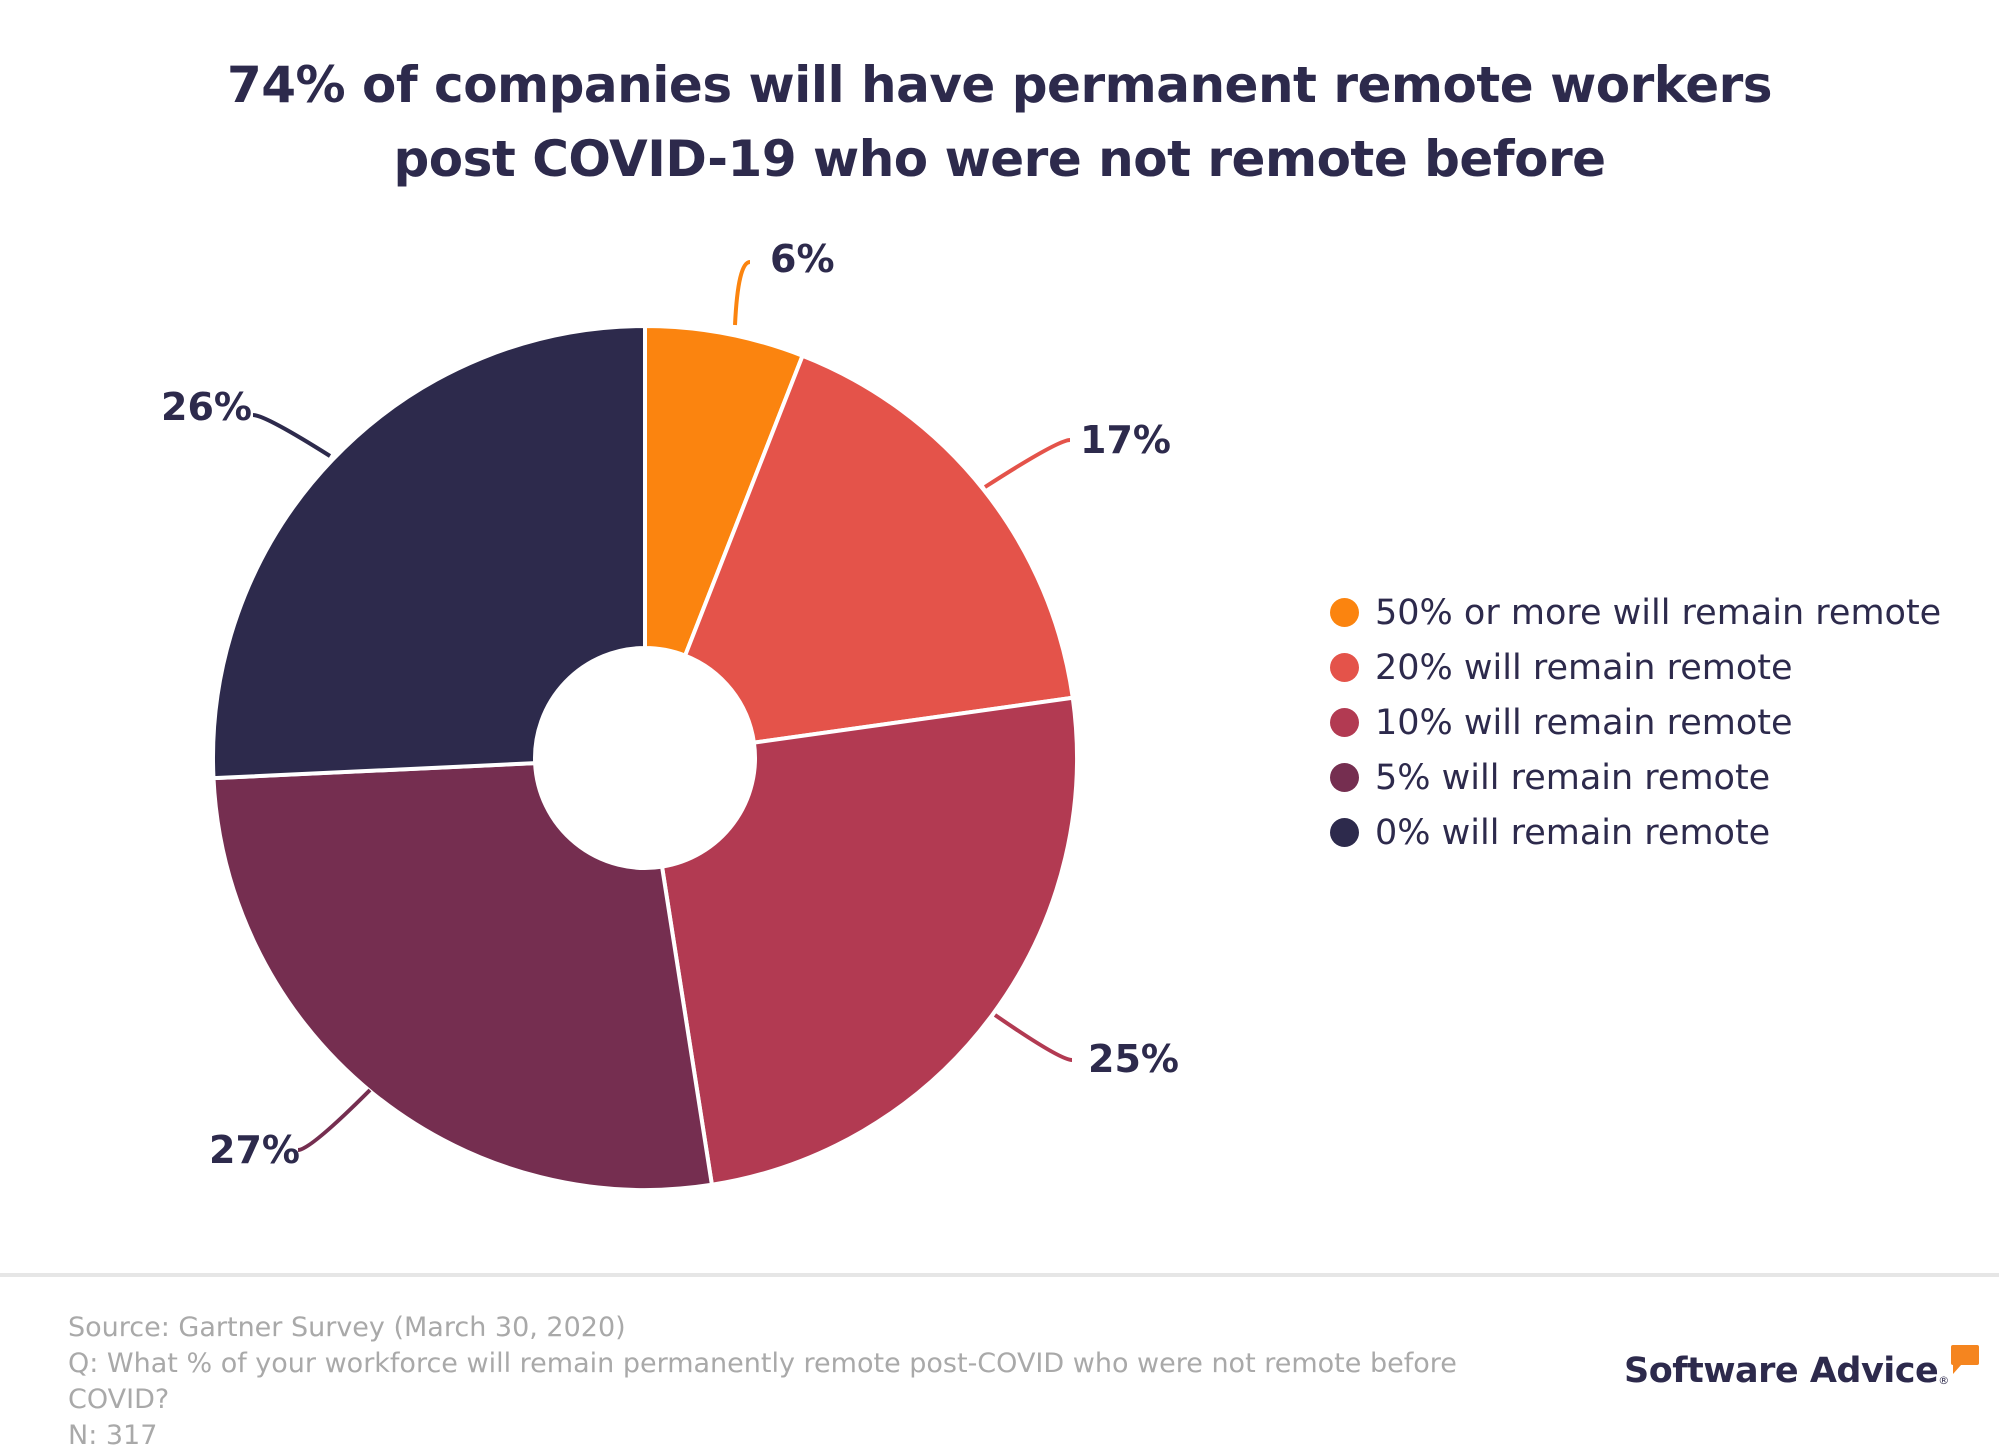  Describe the element at coordinates (1781, 1371) in the screenshot. I see `logo-text: Software Advice` at that location.